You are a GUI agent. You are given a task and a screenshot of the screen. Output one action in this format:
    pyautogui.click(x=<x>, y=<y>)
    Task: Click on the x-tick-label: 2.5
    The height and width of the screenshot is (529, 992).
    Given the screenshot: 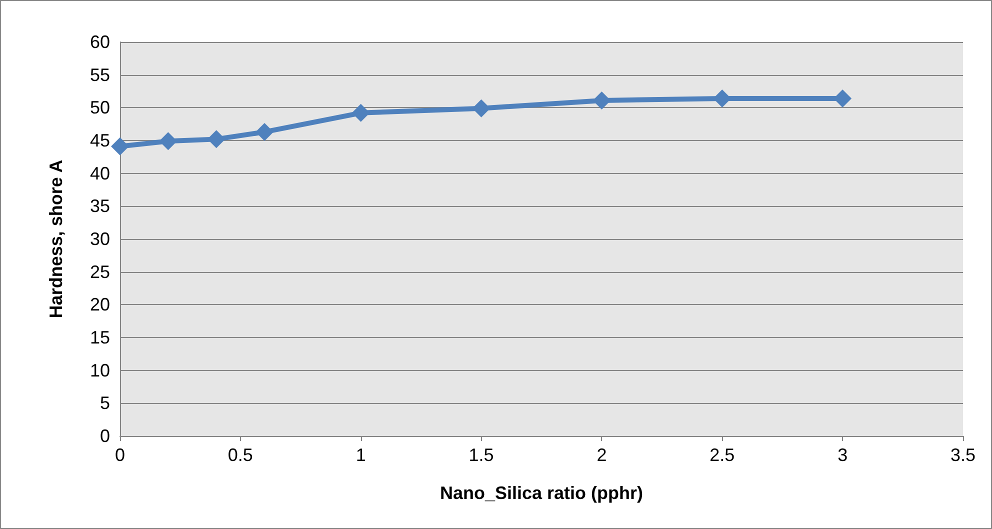 What is the action you would take?
    pyautogui.click(x=722, y=455)
    